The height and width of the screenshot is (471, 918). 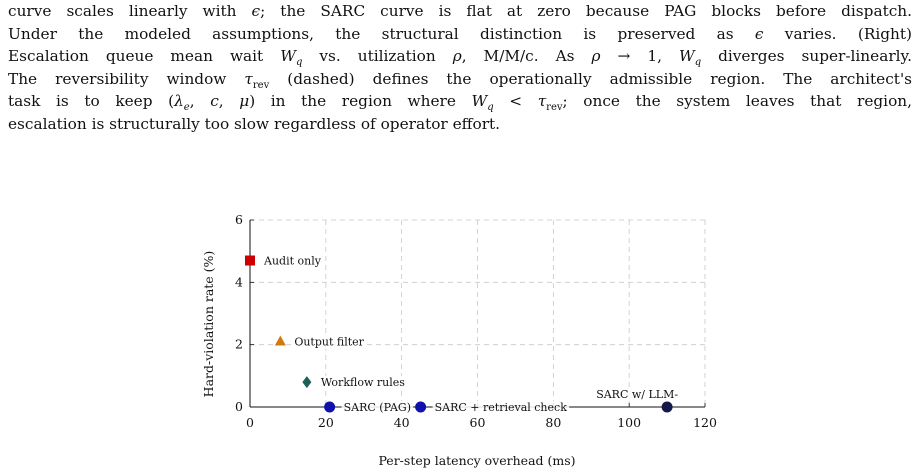 I want to click on y-tick-label: 2, so click(x=239, y=344).